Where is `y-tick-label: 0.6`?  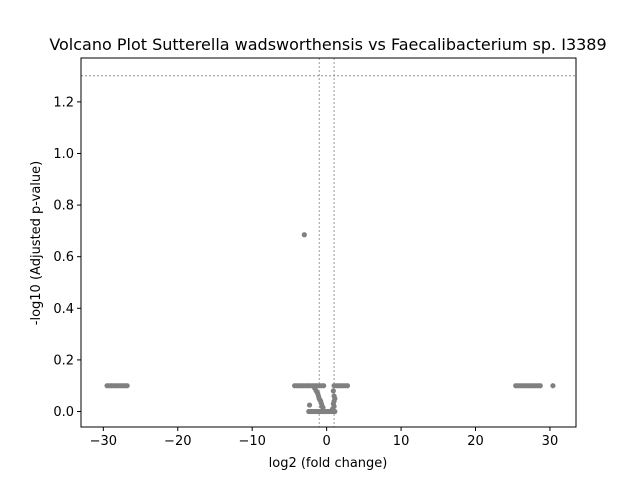 y-tick-label: 0.6 is located at coordinates (63, 257).